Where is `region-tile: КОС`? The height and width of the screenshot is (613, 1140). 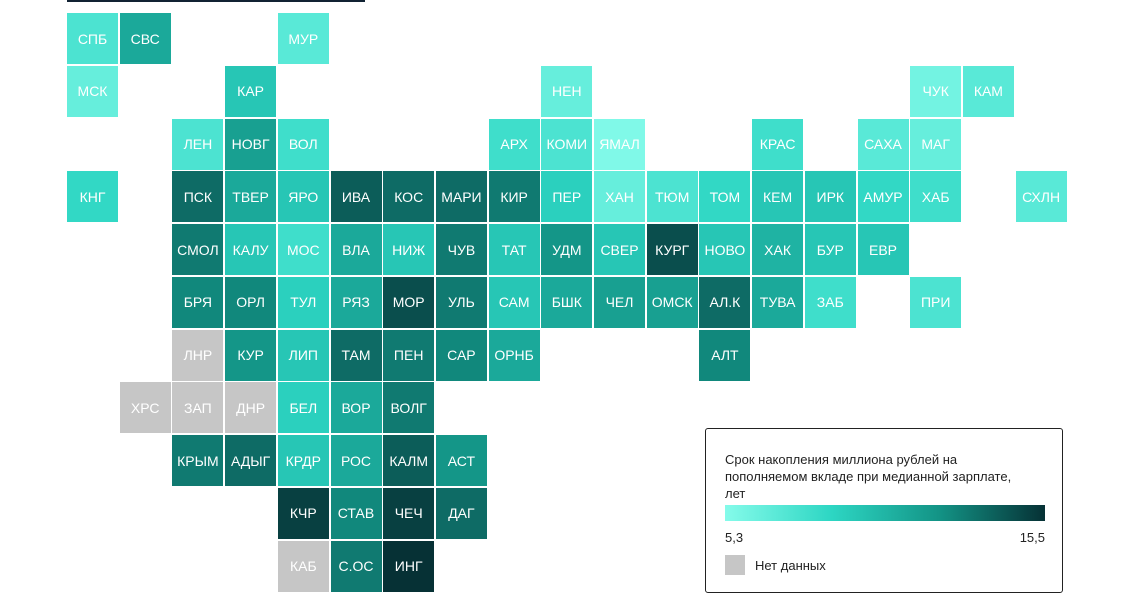 region-tile: КОС is located at coordinates (409, 197).